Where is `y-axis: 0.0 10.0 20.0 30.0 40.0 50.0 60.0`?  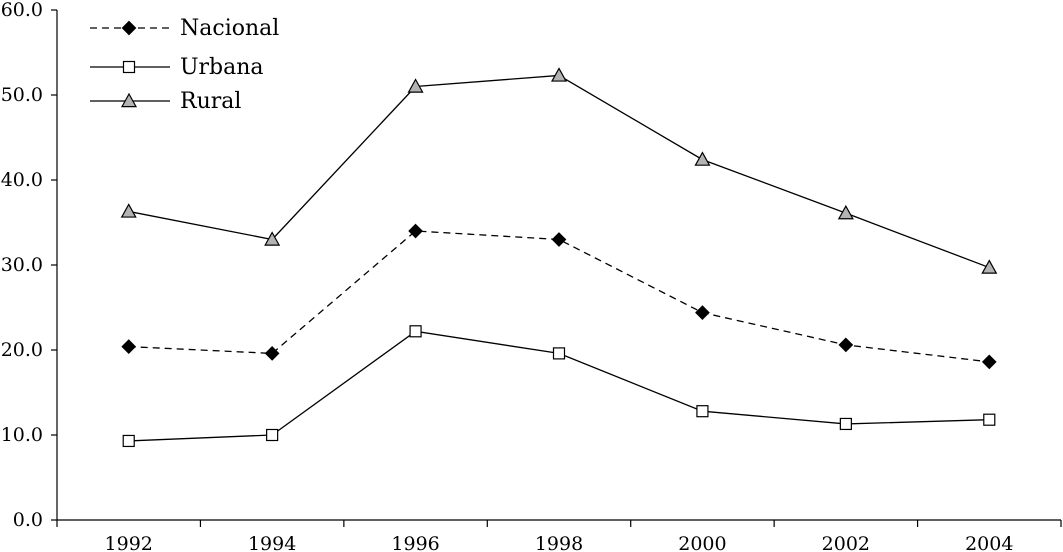
y-axis: 0.0 10.0 20.0 30.0 40.0 50.0 60.0 is located at coordinates (29, 265).